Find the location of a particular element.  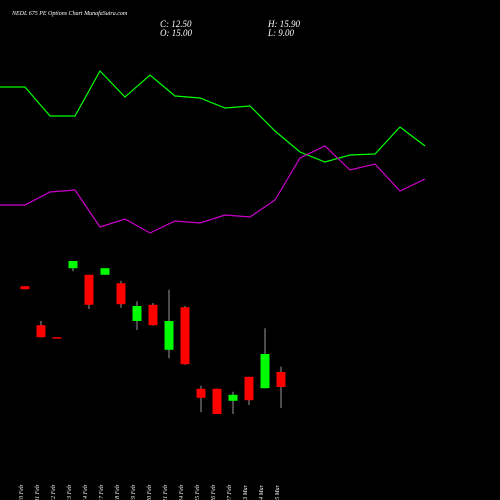

open-info: O: 15.00 is located at coordinates (176, 33).